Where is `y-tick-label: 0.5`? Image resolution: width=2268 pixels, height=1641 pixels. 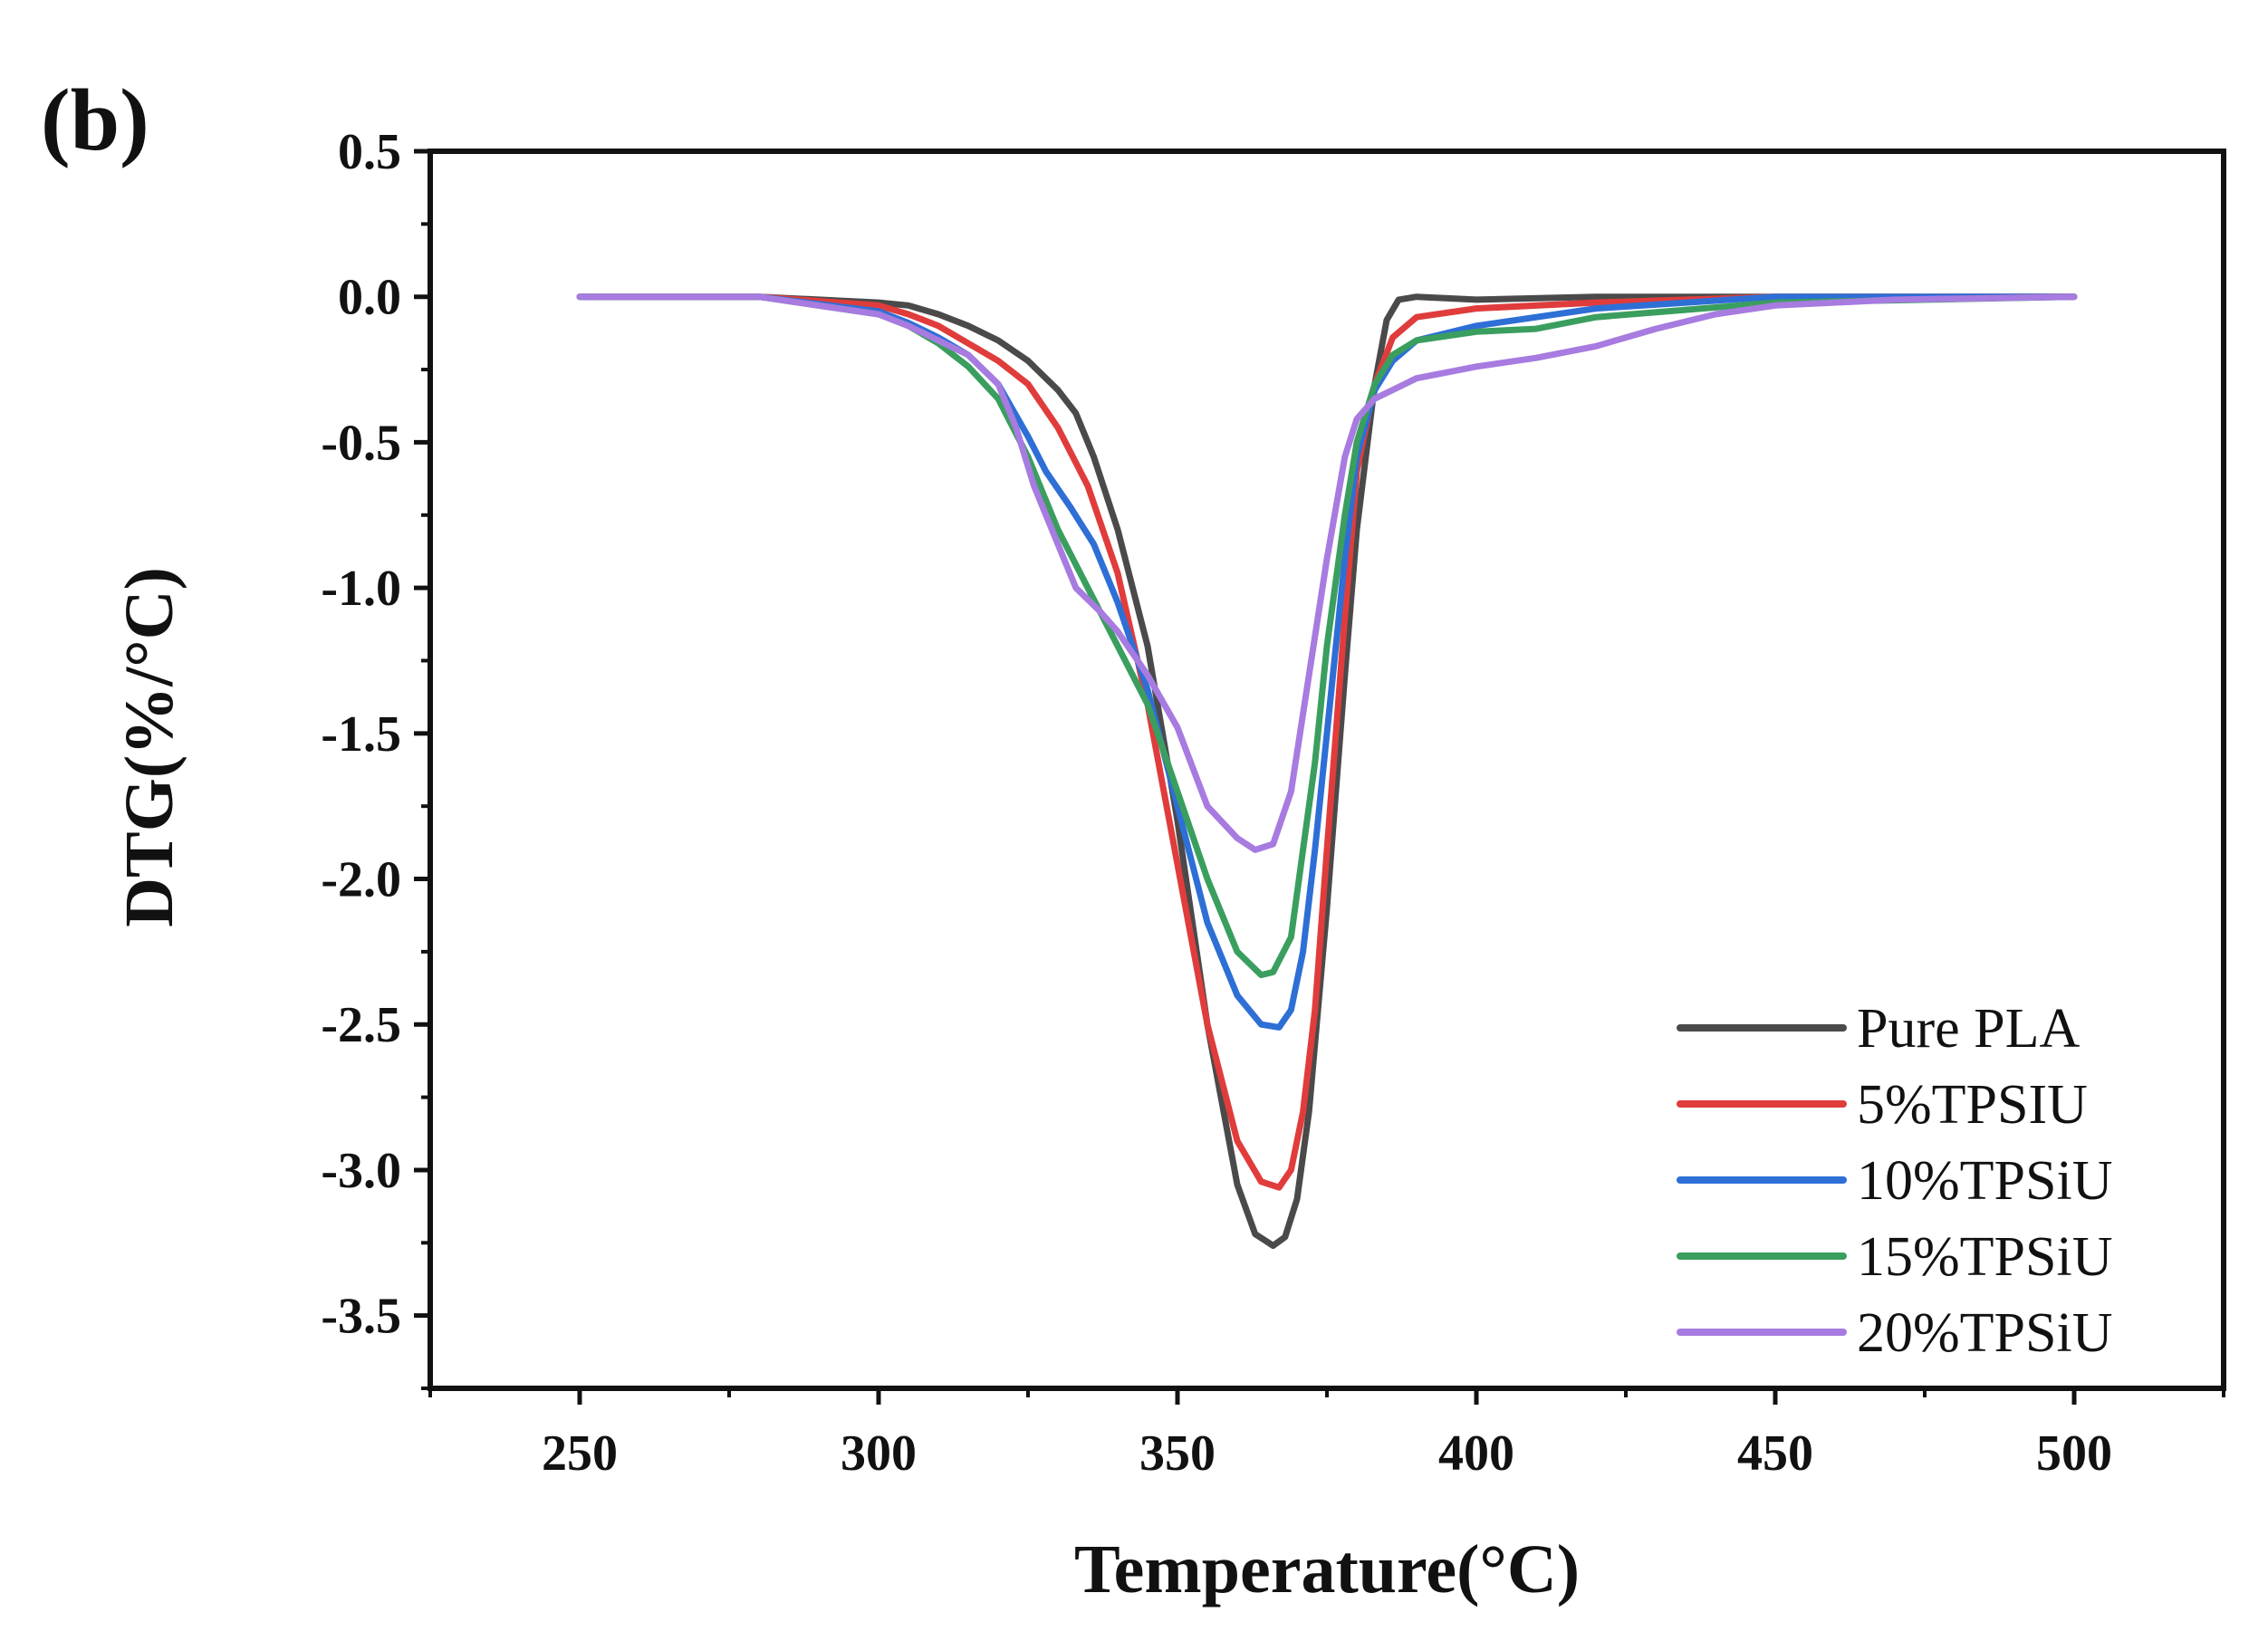
y-tick-label: 0.5 is located at coordinates (370, 152).